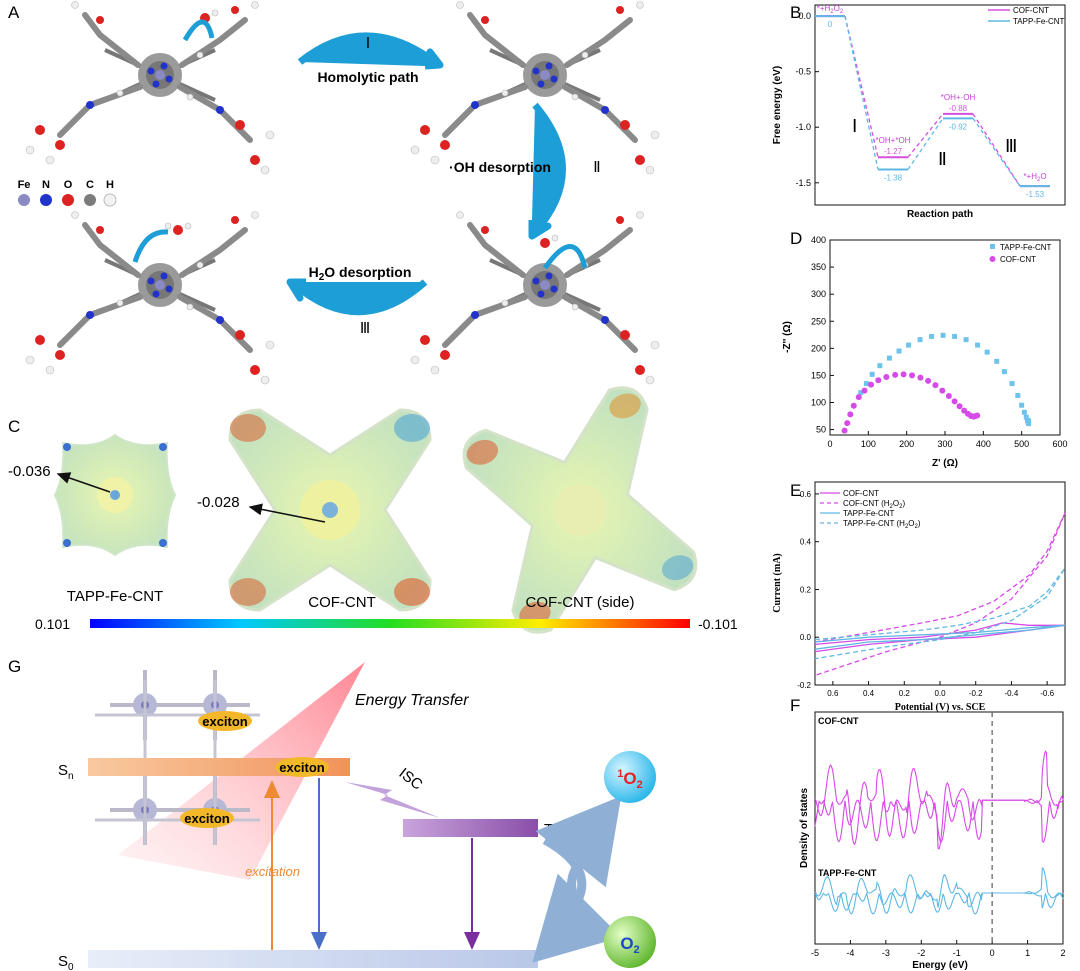 This screenshot has width=1080, height=971. I want to click on step3-numeral: Ⅲ, so click(365, 329).